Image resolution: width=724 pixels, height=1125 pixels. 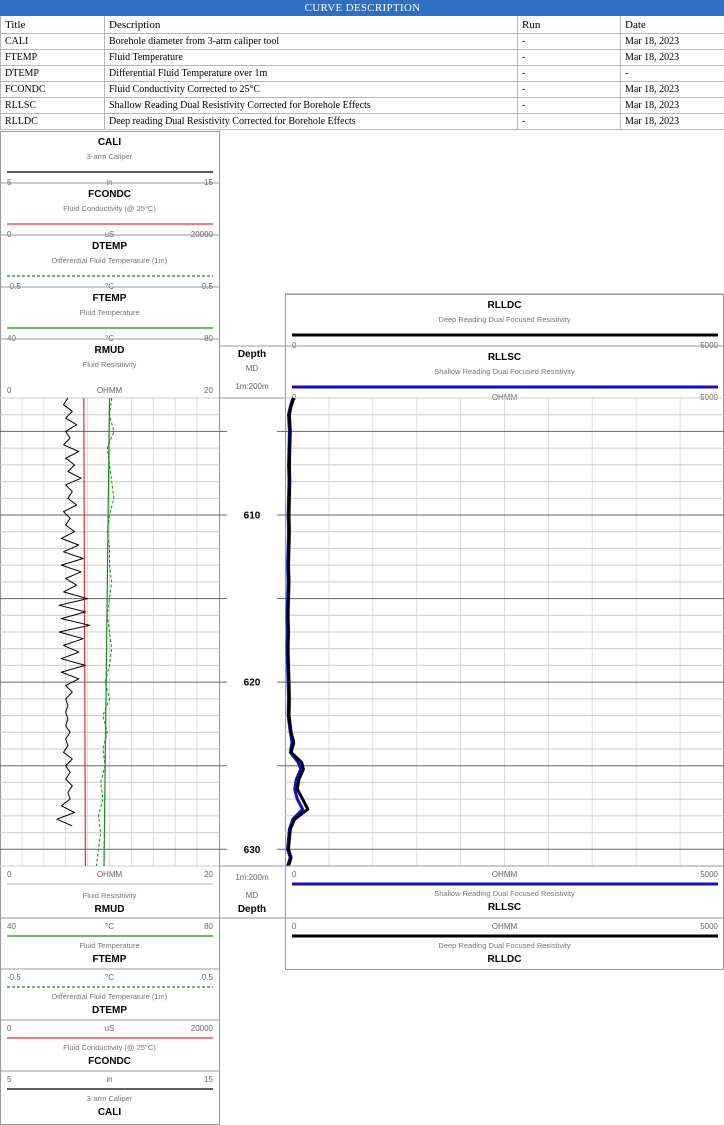 What do you see at coordinates (52, 41) in the screenshot?
I see `title-cell: CALI` at bounding box center [52, 41].